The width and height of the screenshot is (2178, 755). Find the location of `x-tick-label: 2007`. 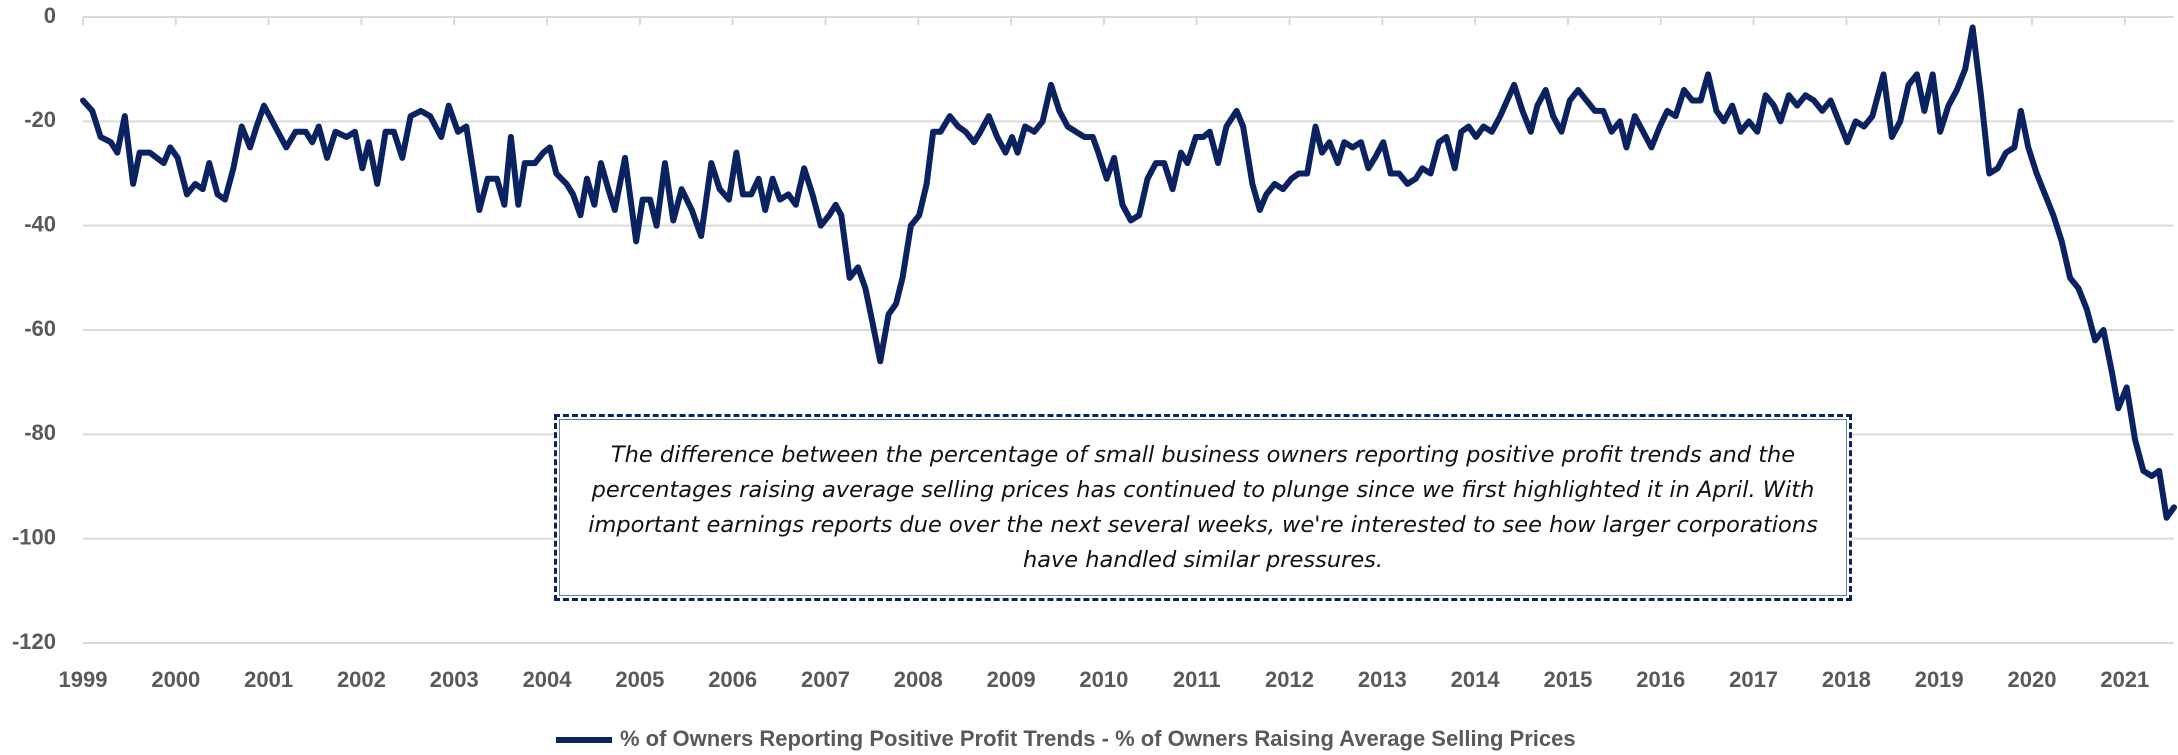

x-tick-label: 2007 is located at coordinates (825, 679).